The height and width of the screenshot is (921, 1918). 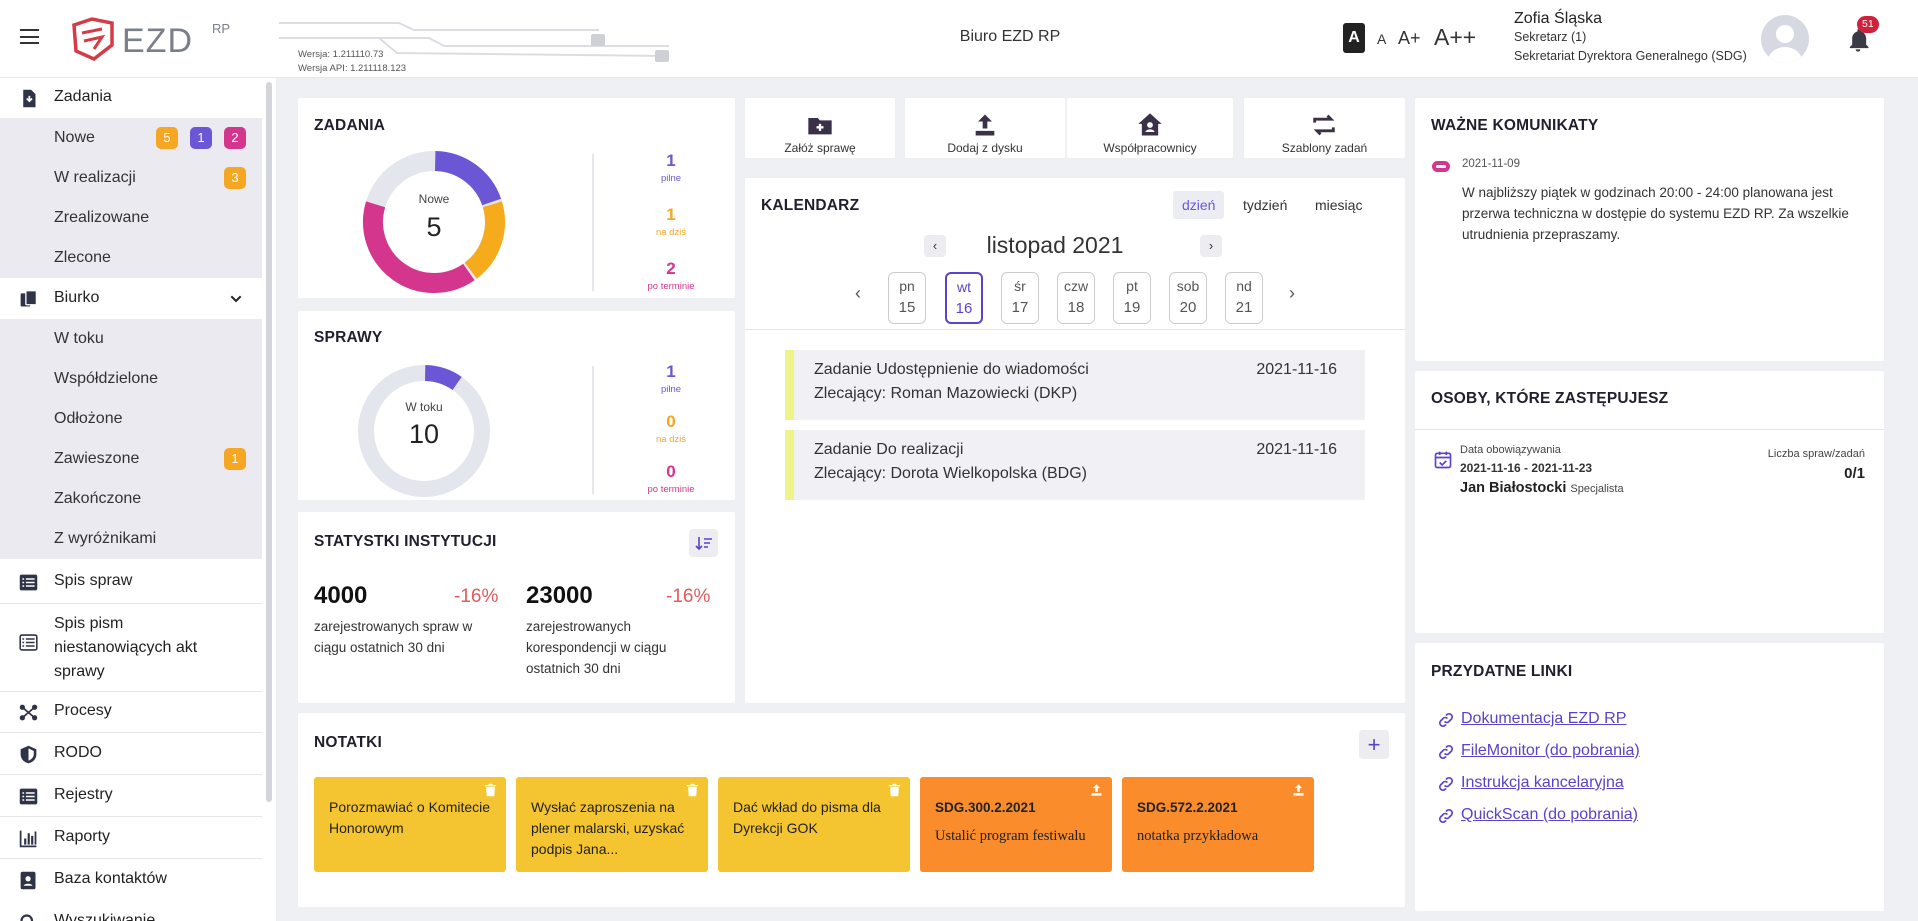 What do you see at coordinates (201, 138) in the screenshot?
I see `badge-purple: 1` at bounding box center [201, 138].